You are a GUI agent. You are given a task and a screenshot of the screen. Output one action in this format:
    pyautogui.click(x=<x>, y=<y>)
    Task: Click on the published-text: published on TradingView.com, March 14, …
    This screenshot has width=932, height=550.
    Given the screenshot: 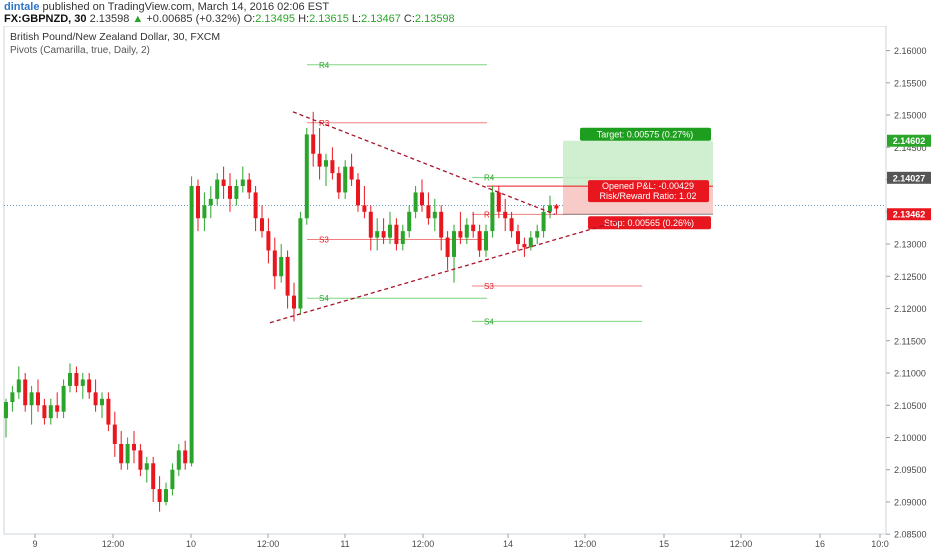 What is the action you would take?
    pyautogui.click(x=184, y=7)
    